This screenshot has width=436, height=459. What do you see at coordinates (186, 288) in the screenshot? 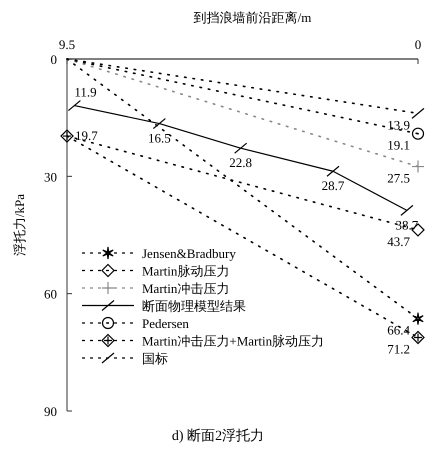
I see `legend-label: Martin冲击压力` at bounding box center [186, 288].